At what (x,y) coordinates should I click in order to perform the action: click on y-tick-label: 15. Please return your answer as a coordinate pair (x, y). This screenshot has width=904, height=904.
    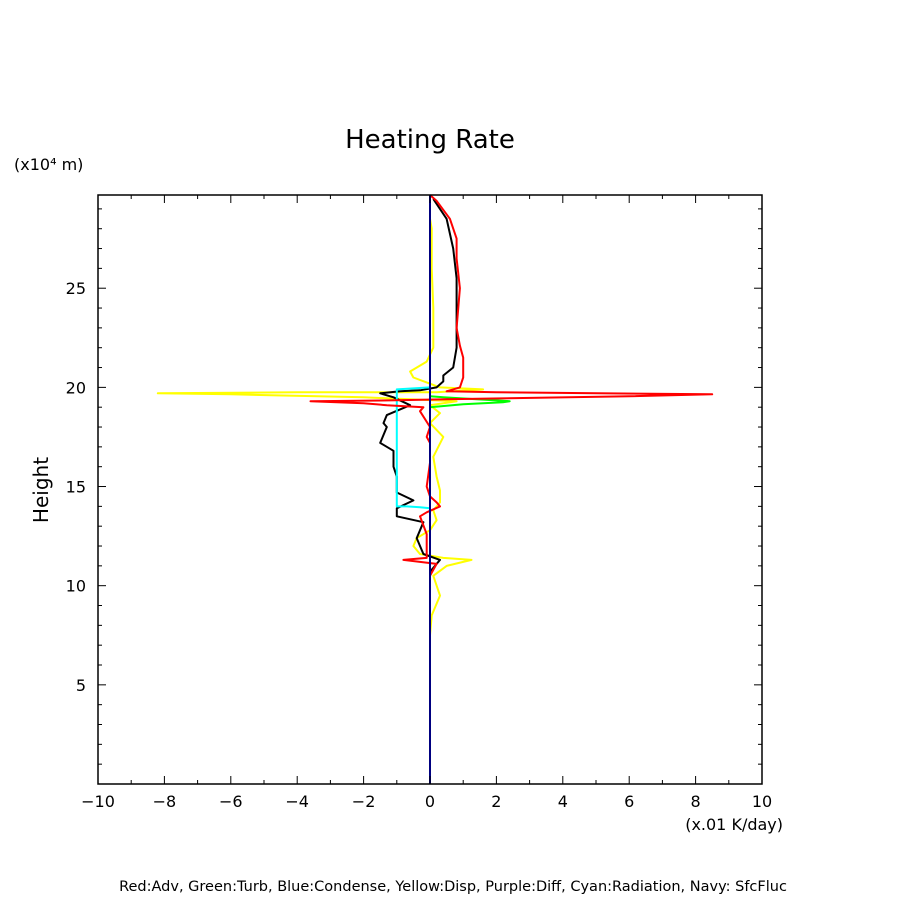
    Looking at the image, I should click on (76, 487).